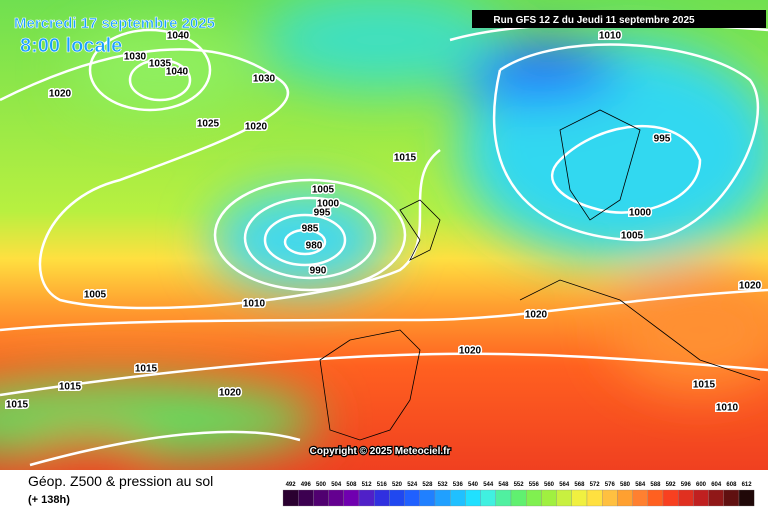  What do you see at coordinates (382, 485) in the screenshot?
I see `legend-label: 516` at bounding box center [382, 485].